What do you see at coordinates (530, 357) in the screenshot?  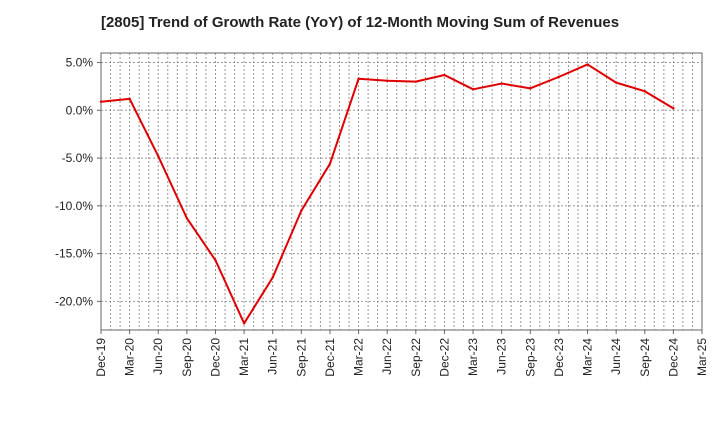 I see `x-tick-label: Sep-23` at bounding box center [530, 357].